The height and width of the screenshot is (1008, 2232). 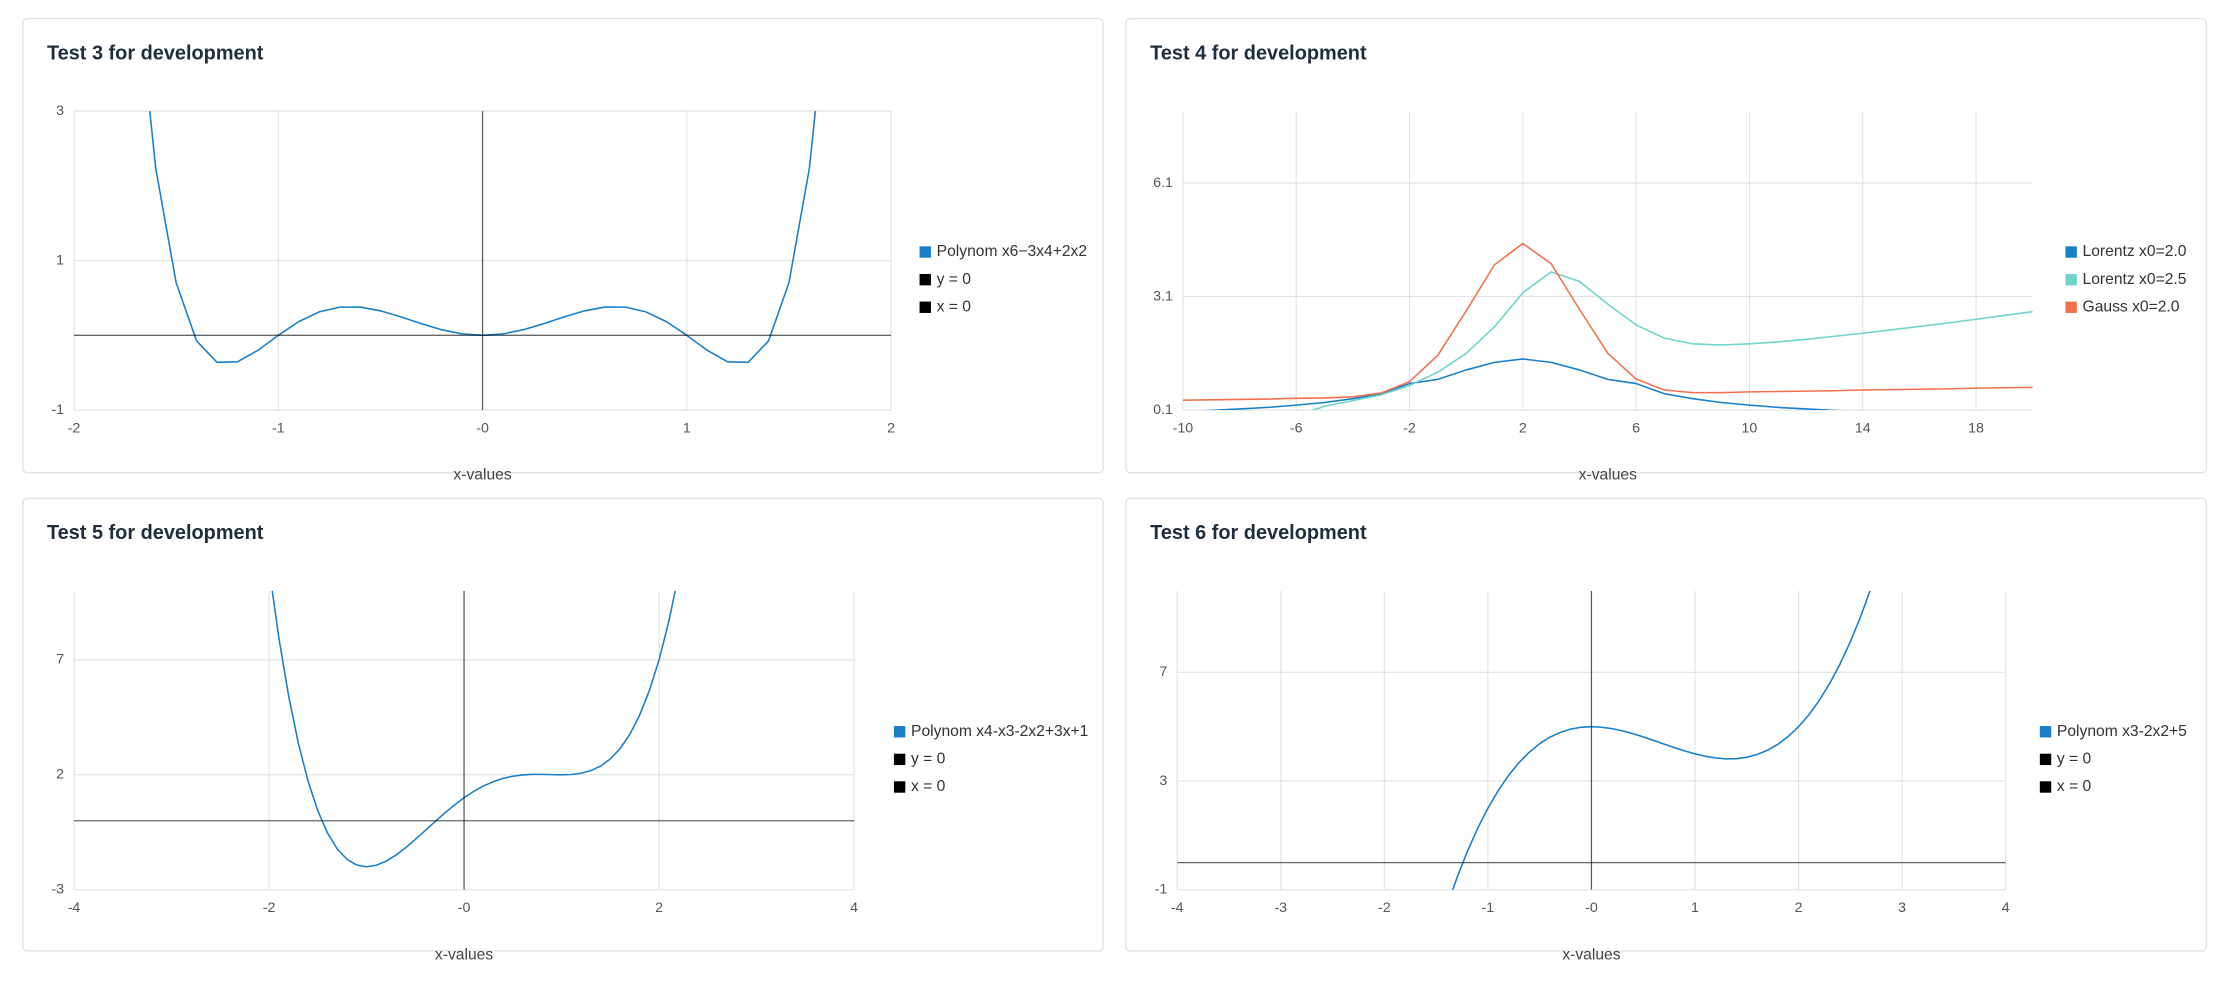 What do you see at coordinates (155, 53) in the screenshot?
I see `chart-title: Test 3 for development` at bounding box center [155, 53].